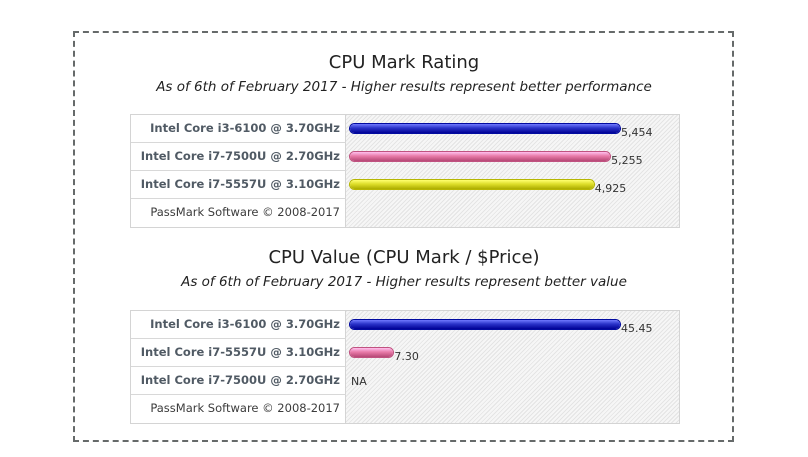 The width and height of the screenshot is (808, 457). Describe the element at coordinates (637, 328) in the screenshot. I see `chart2-value-label: 45.45` at that location.